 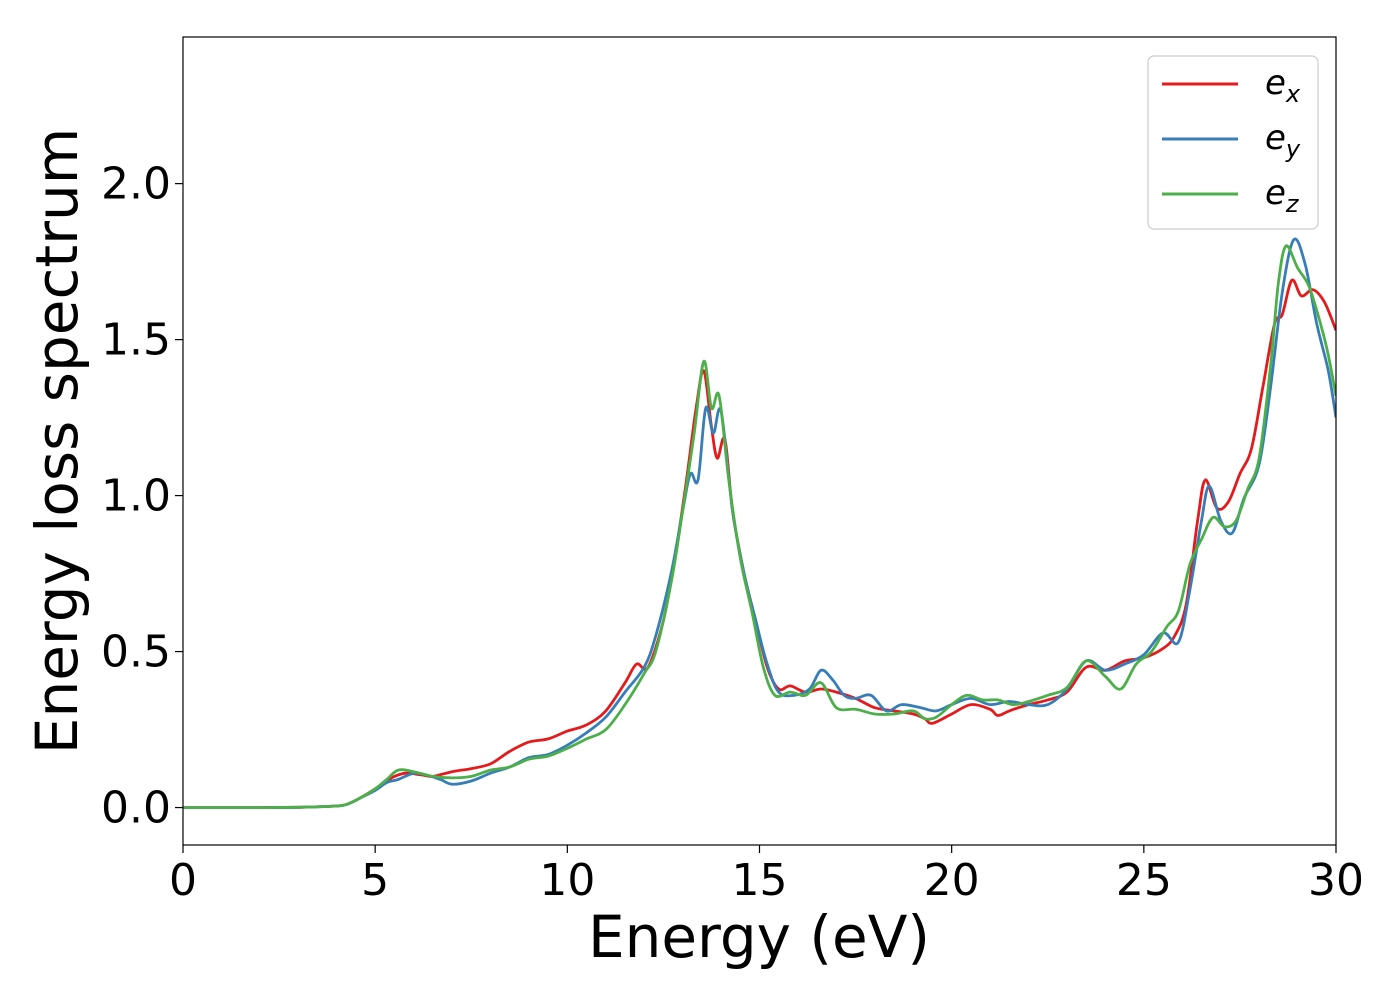 What do you see at coordinates (375, 880) in the screenshot?
I see `x-tick-label: 5` at bounding box center [375, 880].